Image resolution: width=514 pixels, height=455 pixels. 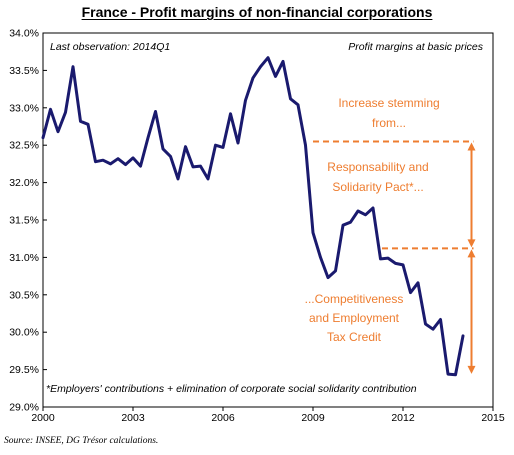 I want to click on double-arrow-upper, so click(x=471, y=195).